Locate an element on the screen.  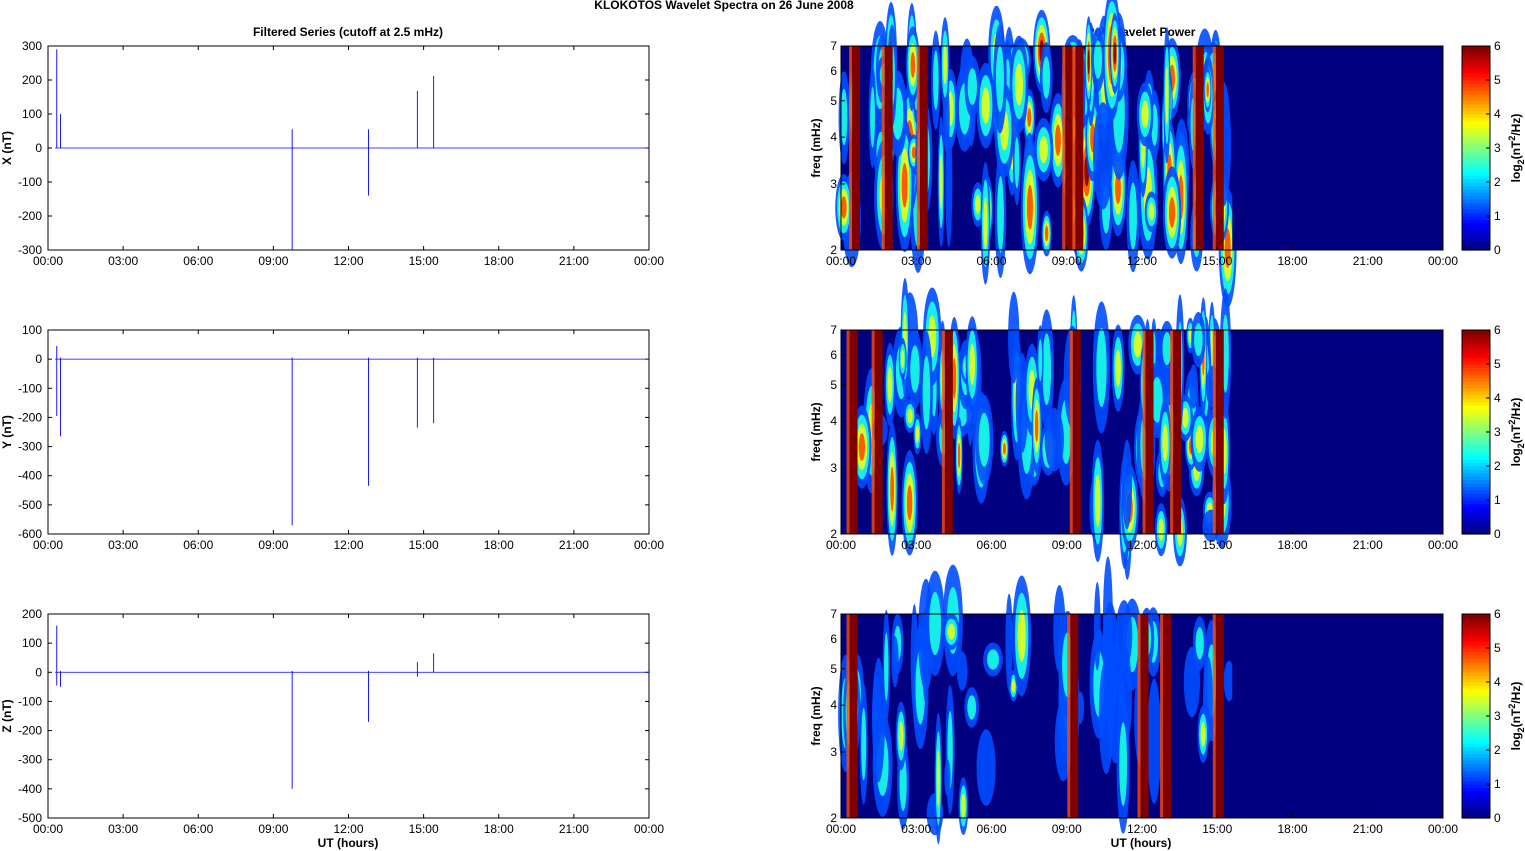
y-tick-label: -400 is located at coordinates (30, 789).